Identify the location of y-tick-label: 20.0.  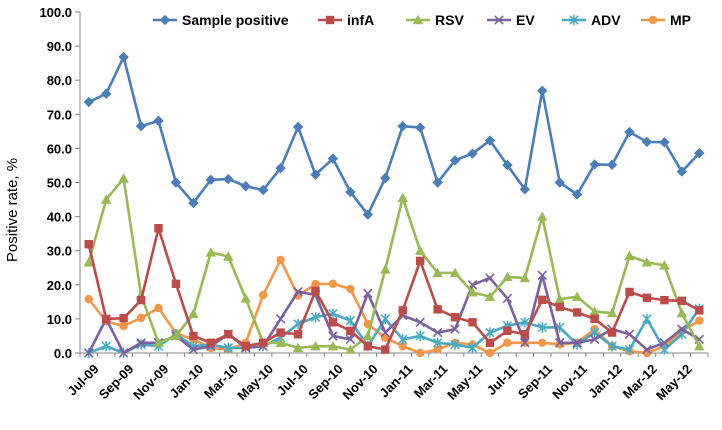
(59, 285).